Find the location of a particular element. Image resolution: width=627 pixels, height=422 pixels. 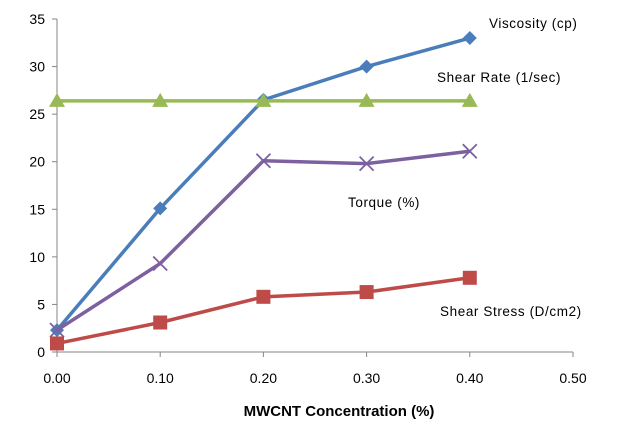

x-tick-label: 0.00 is located at coordinates (56, 378).